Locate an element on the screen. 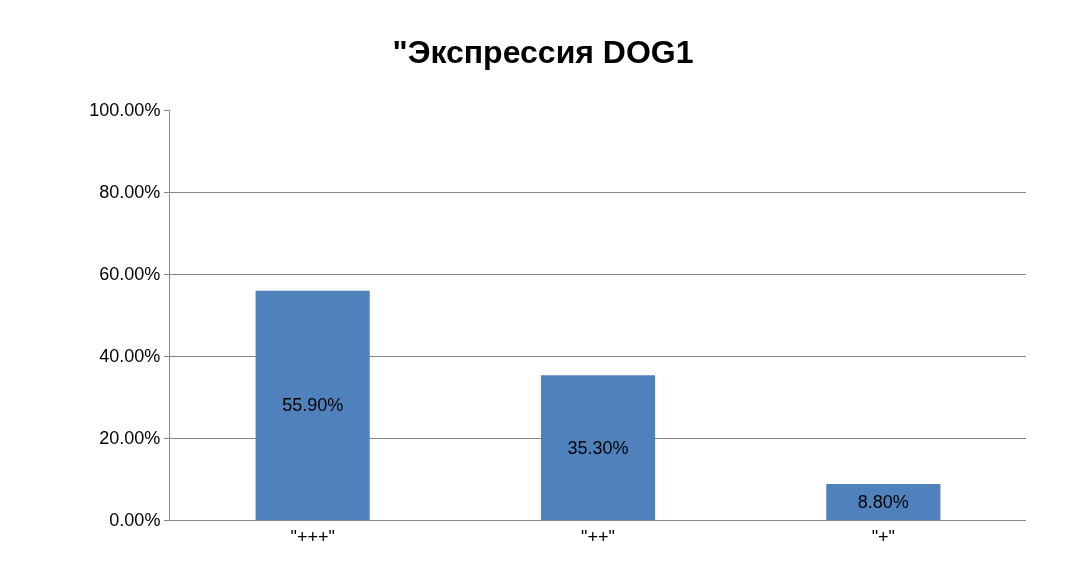 This screenshot has height=580, width=1086. y-tick-label: 80.00% is located at coordinates (130, 192).